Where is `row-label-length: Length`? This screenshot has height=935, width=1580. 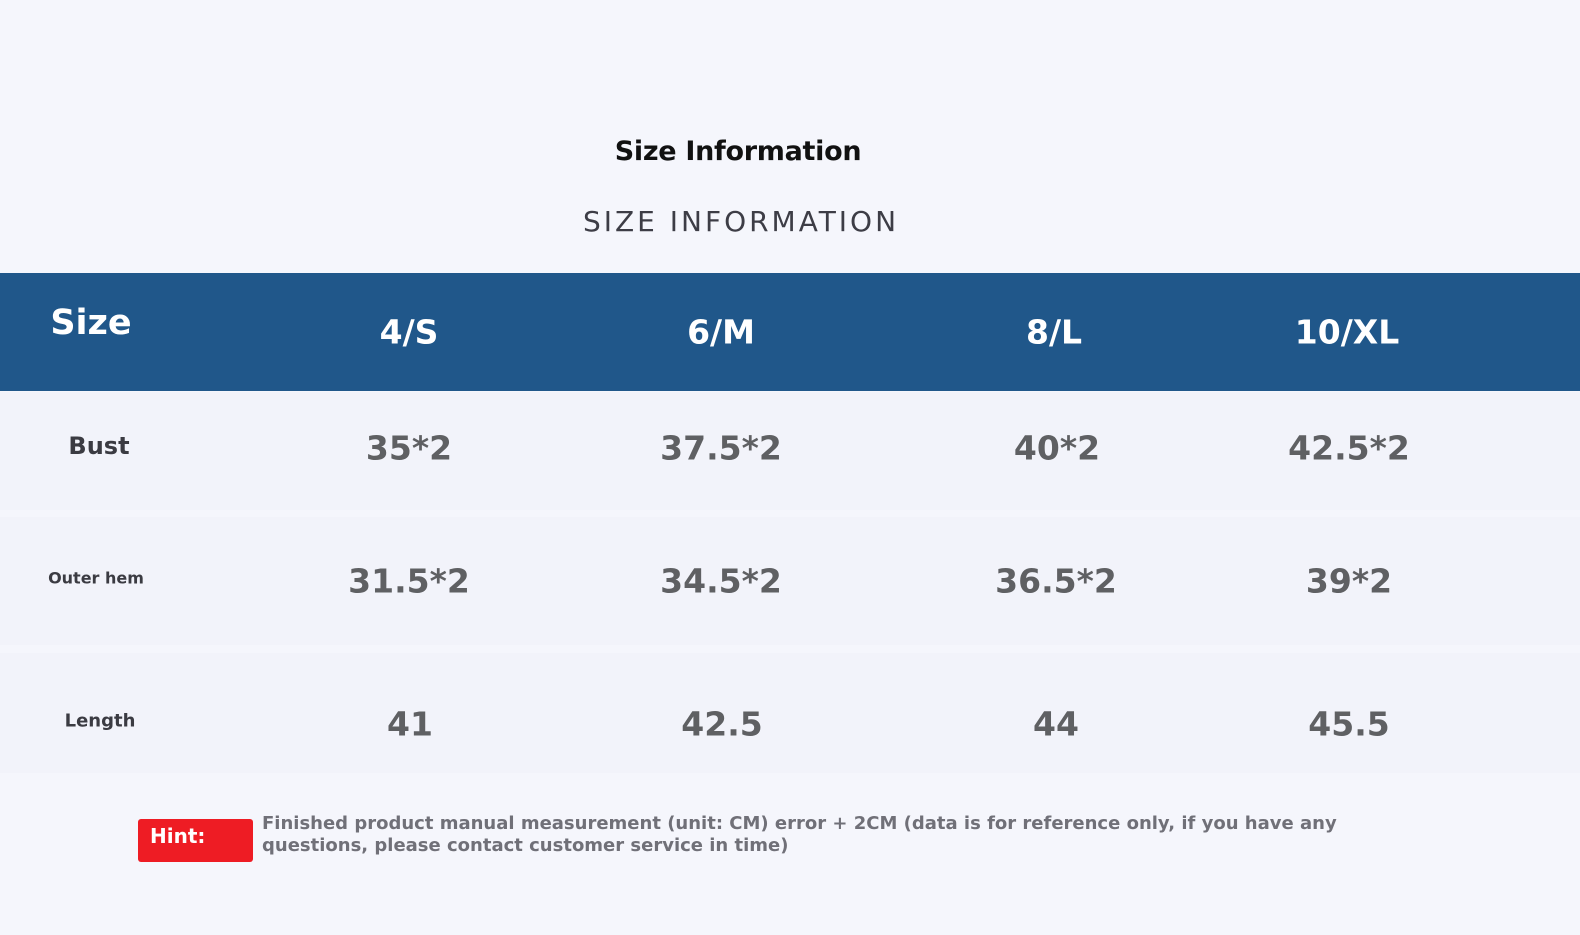
row-label-length: Length is located at coordinates (100, 721).